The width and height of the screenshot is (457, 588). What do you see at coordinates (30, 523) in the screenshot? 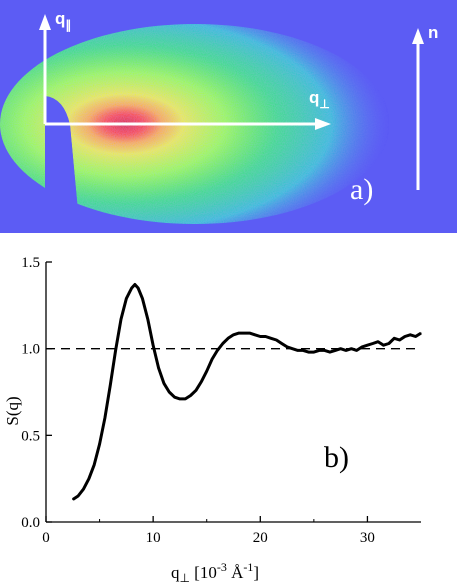
I see `y-tick-label: 0.0` at bounding box center [30, 523].